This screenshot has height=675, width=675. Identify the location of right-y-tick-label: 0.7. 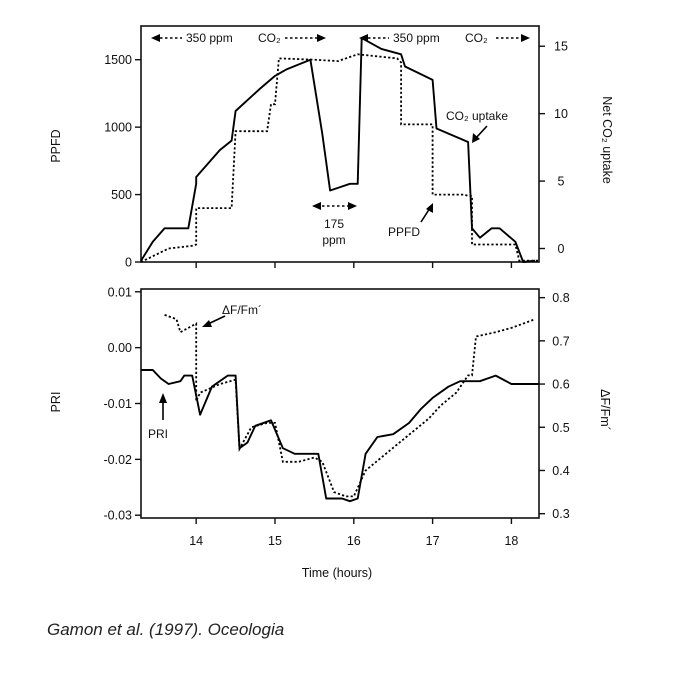
(560, 341).